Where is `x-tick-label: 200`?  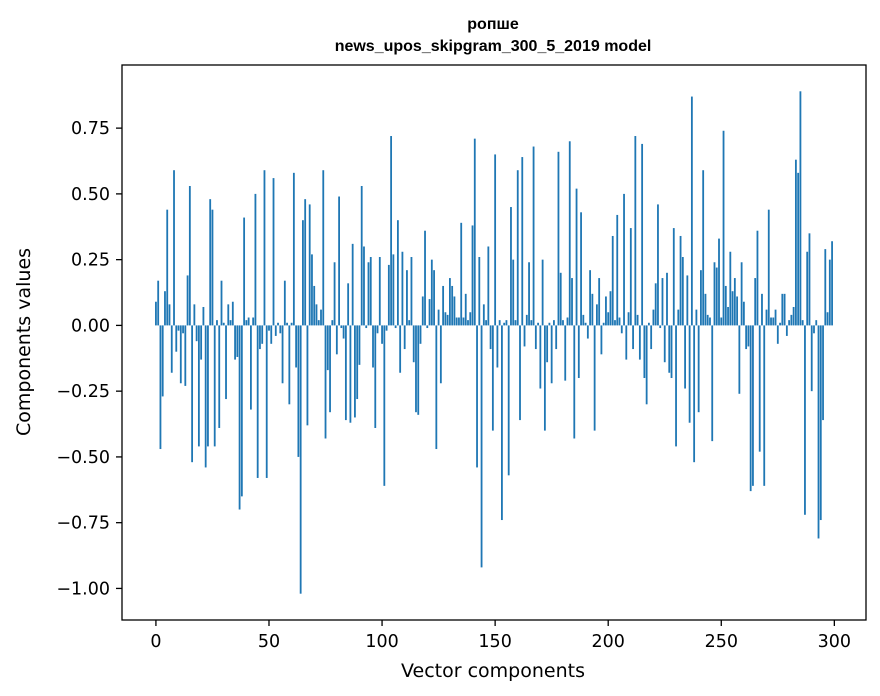
x-tick-label: 200 is located at coordinates (607, 642).